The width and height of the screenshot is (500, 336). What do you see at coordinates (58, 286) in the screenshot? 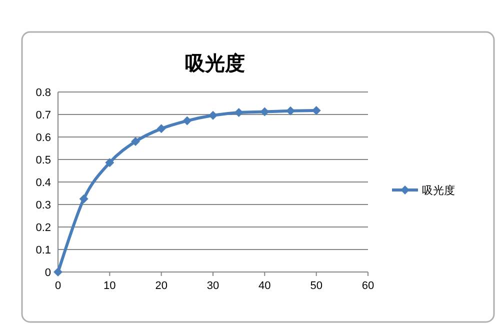
I see `x-tick-label: 0` at bounding box center [58, 286].